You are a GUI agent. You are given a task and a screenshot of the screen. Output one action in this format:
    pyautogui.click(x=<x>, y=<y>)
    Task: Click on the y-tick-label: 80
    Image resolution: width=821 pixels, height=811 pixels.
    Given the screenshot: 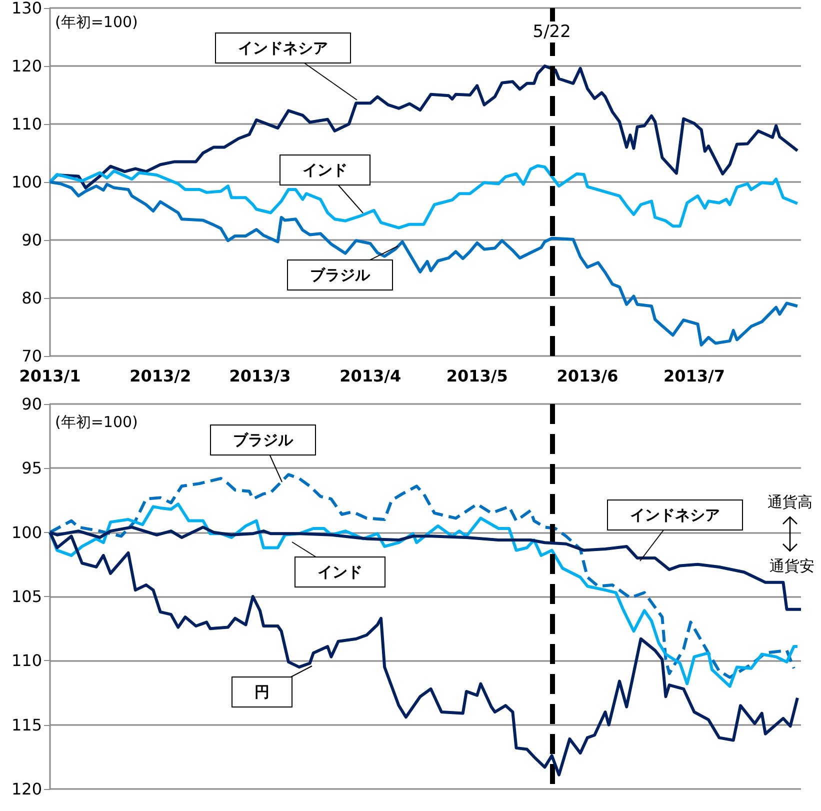 What is the action you would take?
    pyautogui.click(x=32, y=298)
    